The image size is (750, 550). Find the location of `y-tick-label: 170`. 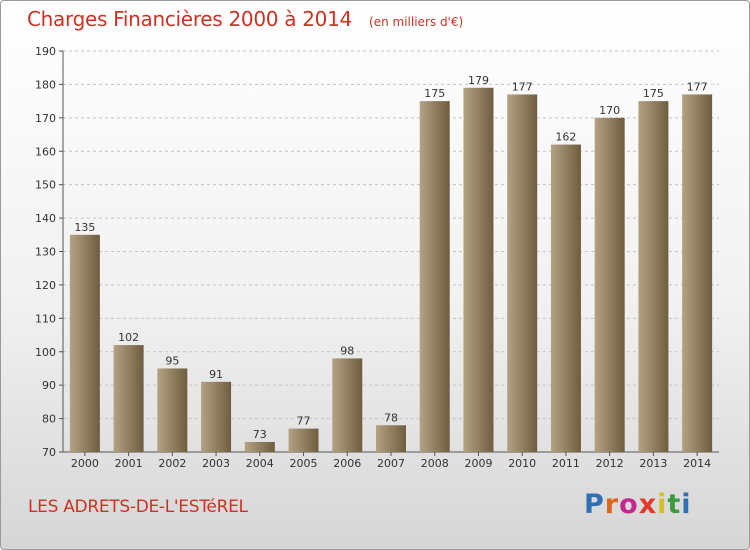

y-tick-label: 170 is located at coordinates (45, 118).